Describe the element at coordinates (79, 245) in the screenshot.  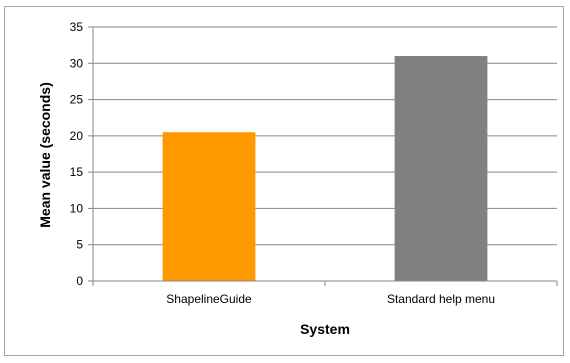
I see `y-tick-label: 5` at that location.